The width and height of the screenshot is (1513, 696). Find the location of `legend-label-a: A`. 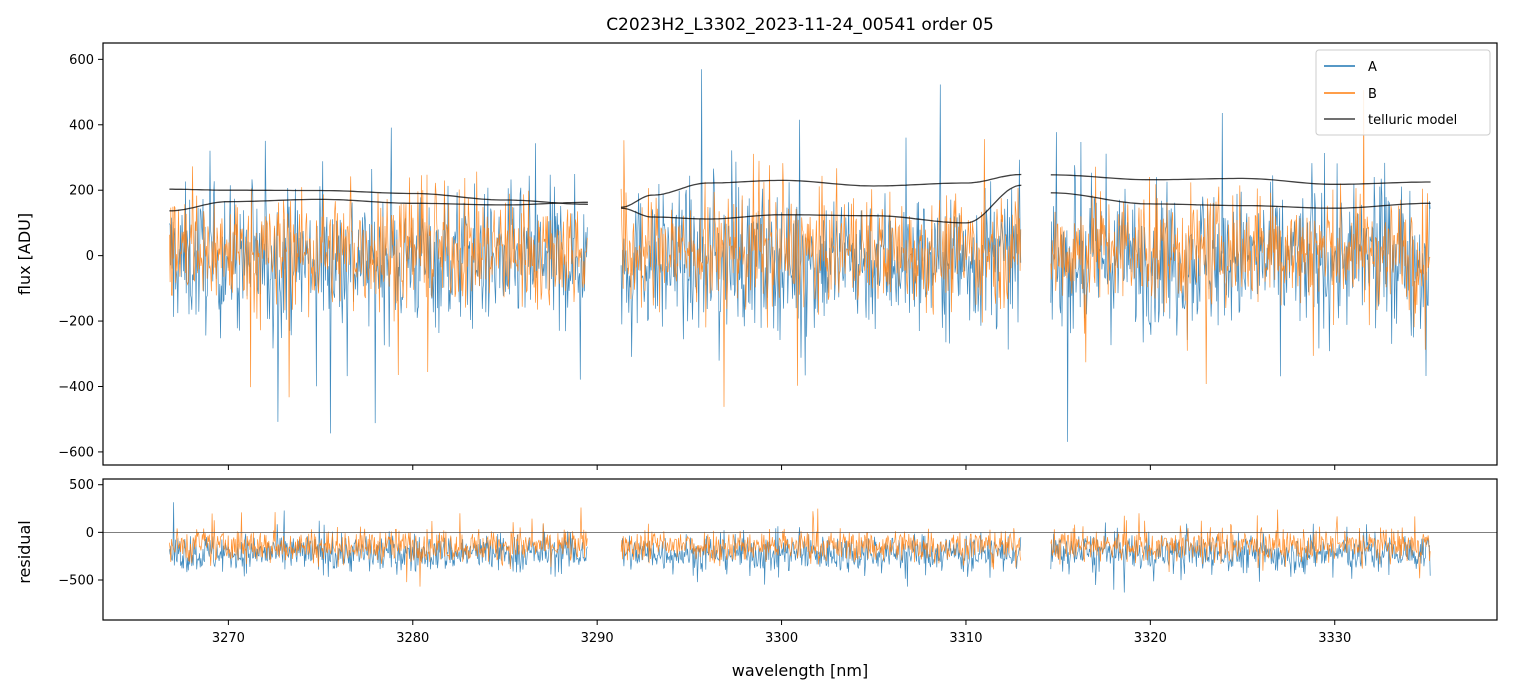

legend-label-a: A is located at coordinates (1372, 67).